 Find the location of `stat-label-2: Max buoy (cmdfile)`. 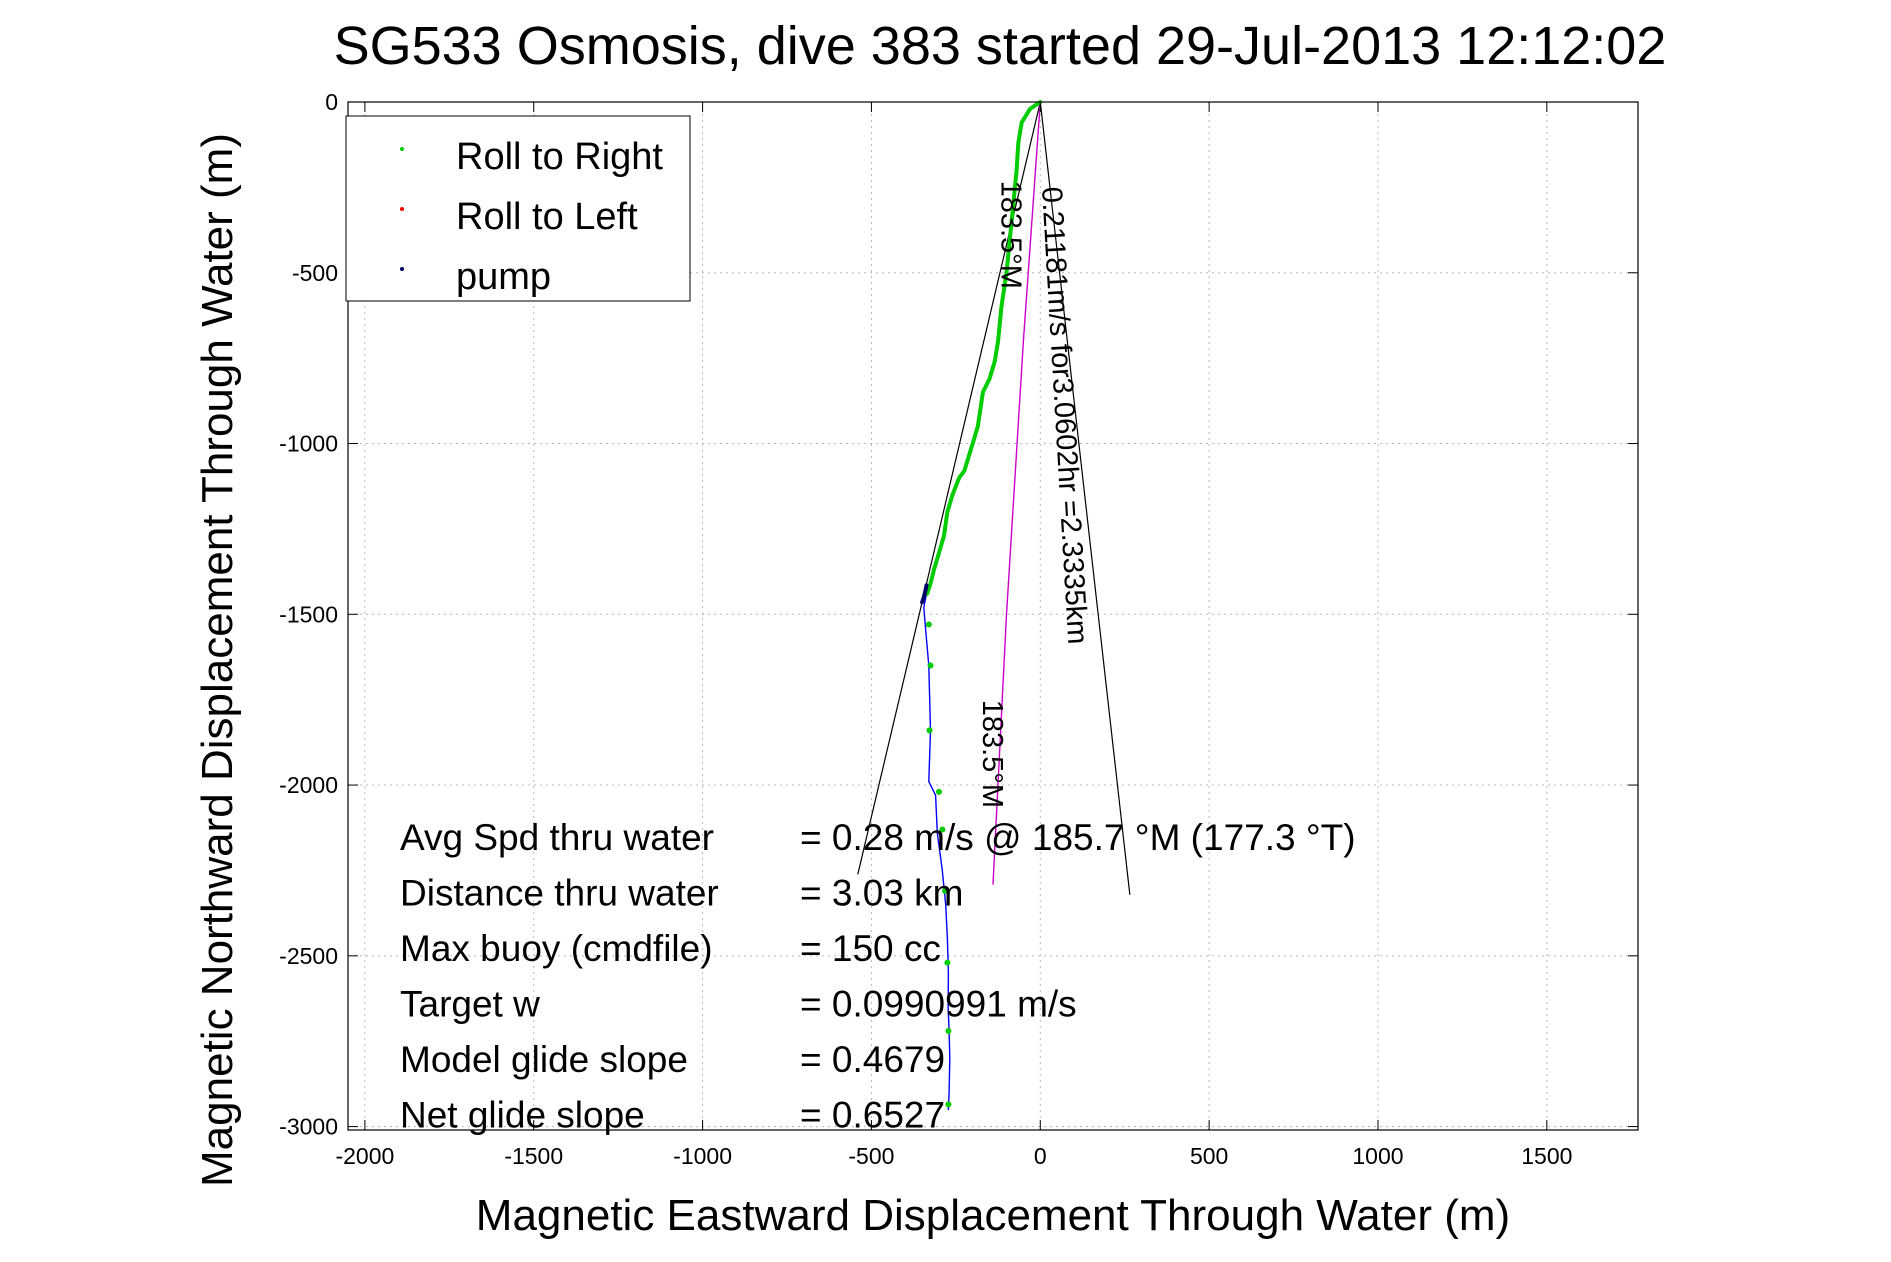

stat-label-2: Max buoy (cmdfile) is located at coordinates (556, 948).